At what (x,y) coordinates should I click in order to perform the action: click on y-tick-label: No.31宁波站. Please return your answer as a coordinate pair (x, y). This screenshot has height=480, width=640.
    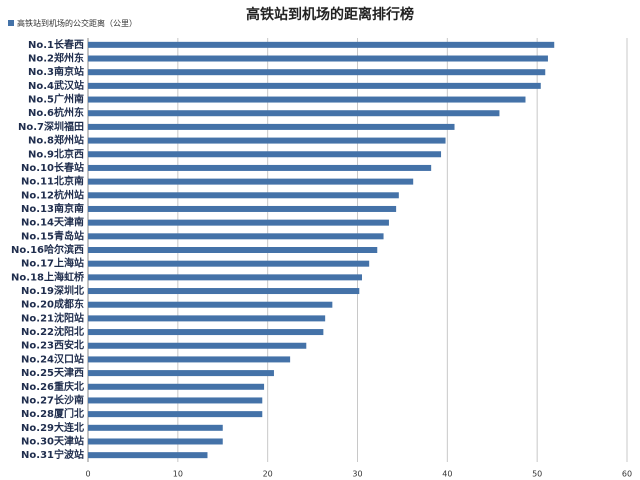
    Looking at the image, I should click on (52, 454).